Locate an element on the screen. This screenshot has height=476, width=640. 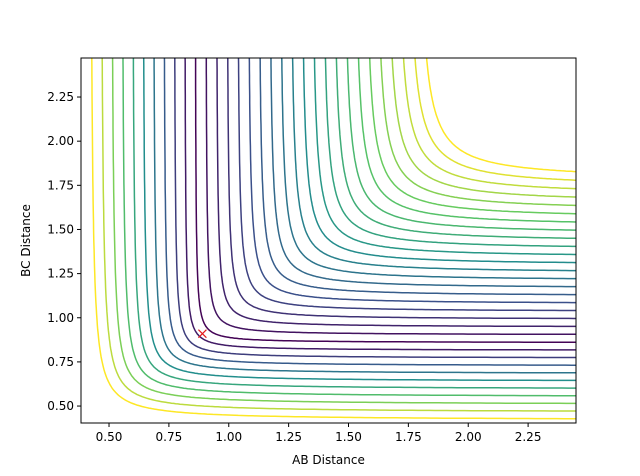
marker is located at coordinates (202, 334).